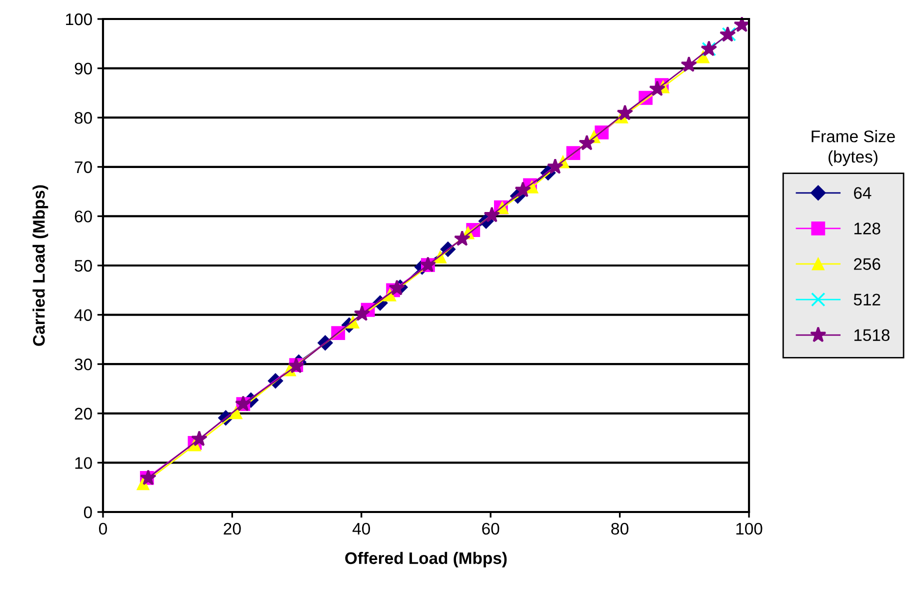 Image resolution: width=912 pixels, height=601 pixels. Describe the element at coordinates (83, 266) in the screenshot. I see `y-tick-label: 50` at that location.